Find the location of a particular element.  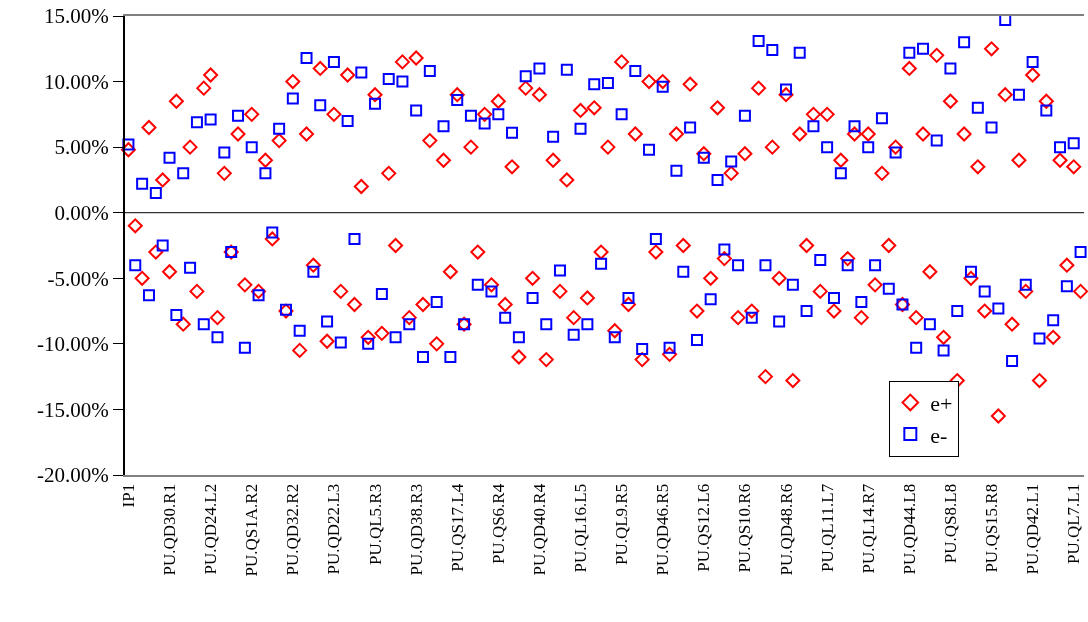

x-tick-label: PU.QL14.R7 is located at coordinates (868, 528).